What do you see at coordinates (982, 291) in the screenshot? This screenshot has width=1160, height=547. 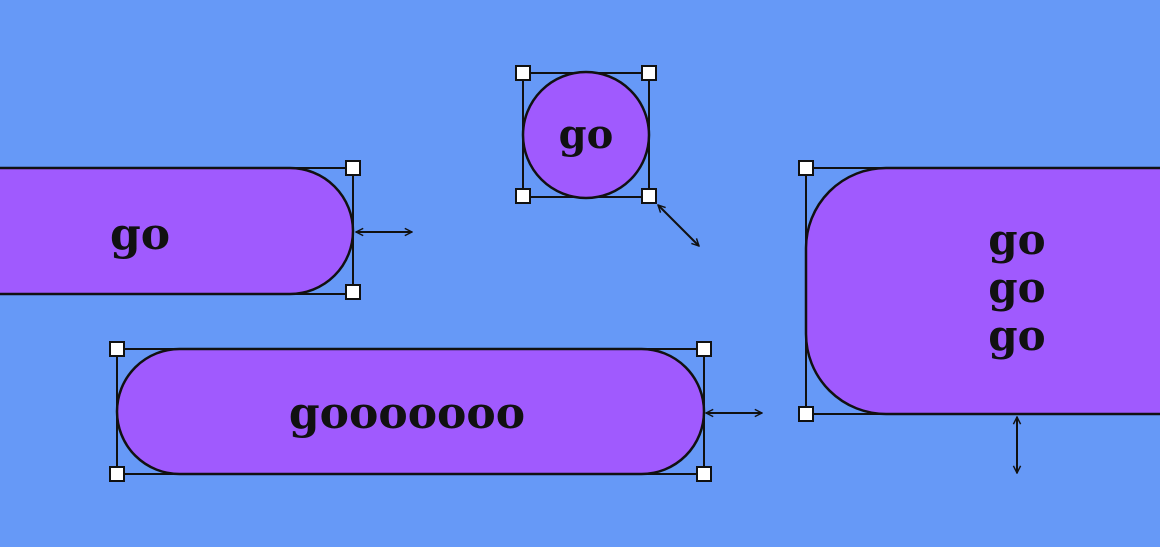 I see `tall-box-shape` at bounding box center [982, 291].